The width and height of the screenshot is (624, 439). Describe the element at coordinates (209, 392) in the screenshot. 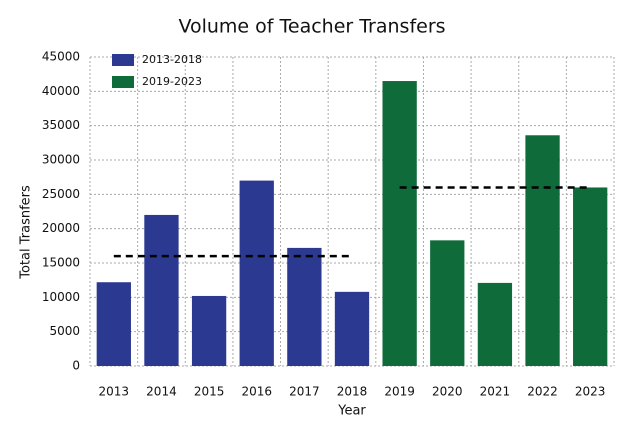

I see `x-tick-label: 2015` at that location.